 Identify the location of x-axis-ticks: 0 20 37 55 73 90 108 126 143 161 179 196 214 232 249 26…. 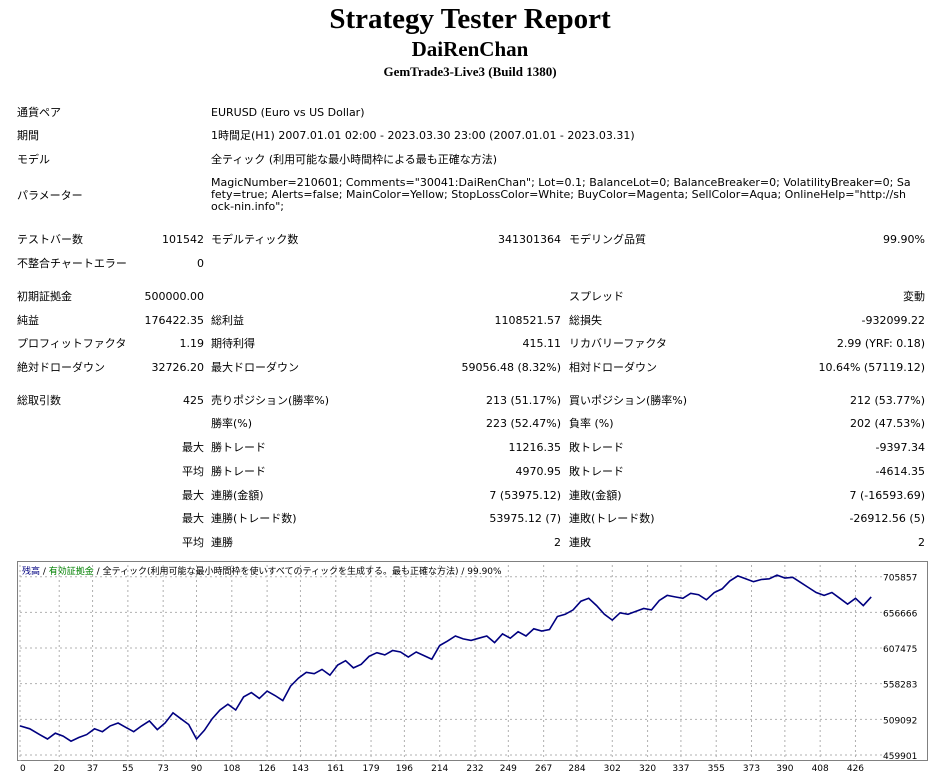
(442, 768).